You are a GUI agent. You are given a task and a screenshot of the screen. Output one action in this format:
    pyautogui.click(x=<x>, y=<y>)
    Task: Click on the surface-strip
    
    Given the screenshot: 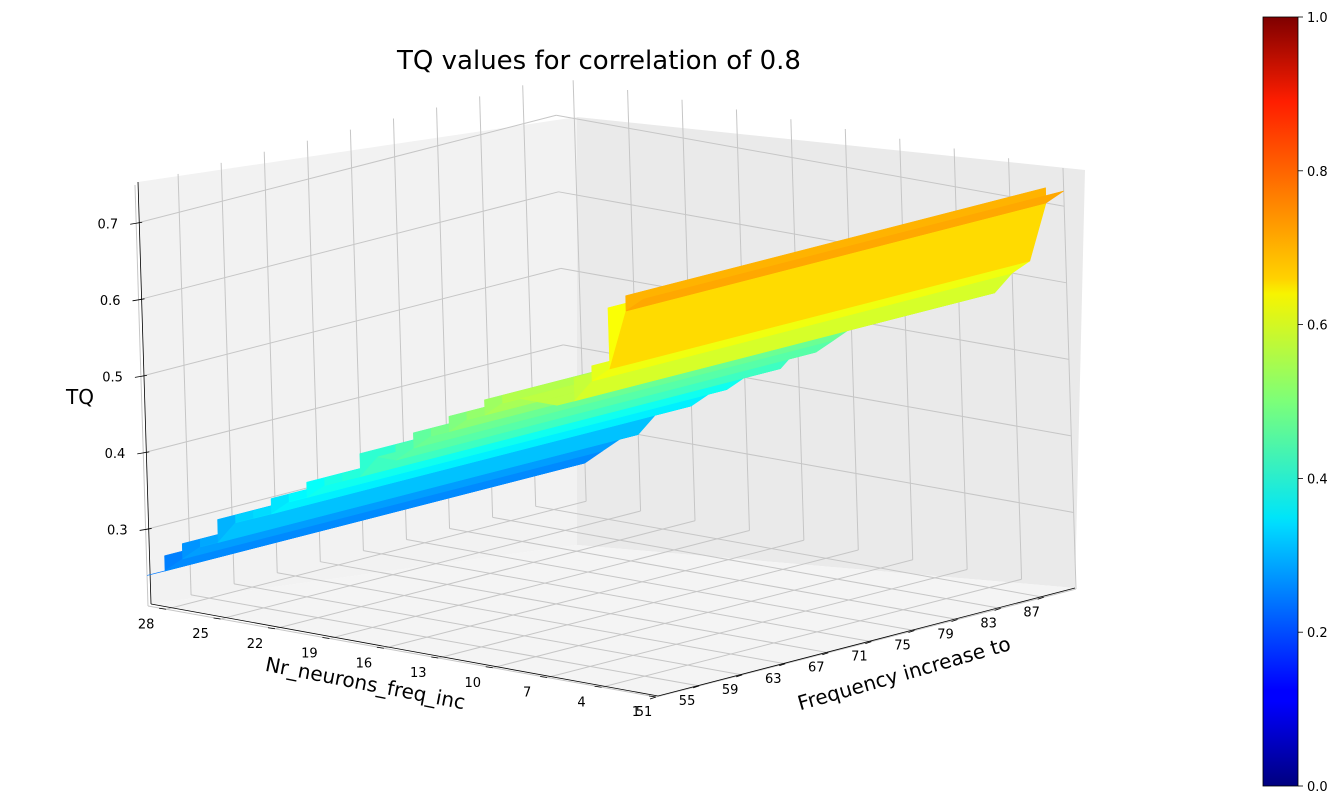 What is the action you would take?
    pyautogui.click(x=844, y=251)
    